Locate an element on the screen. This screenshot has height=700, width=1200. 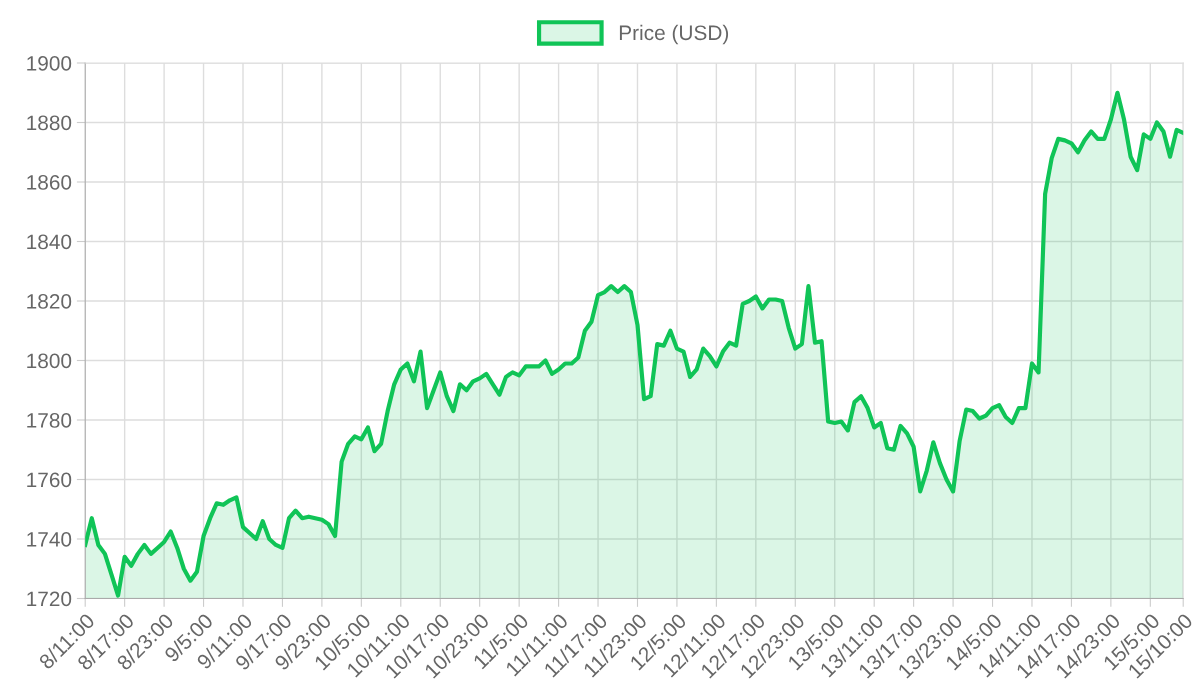
y-tick-label: 1880 is located at coordinates (49, 123).